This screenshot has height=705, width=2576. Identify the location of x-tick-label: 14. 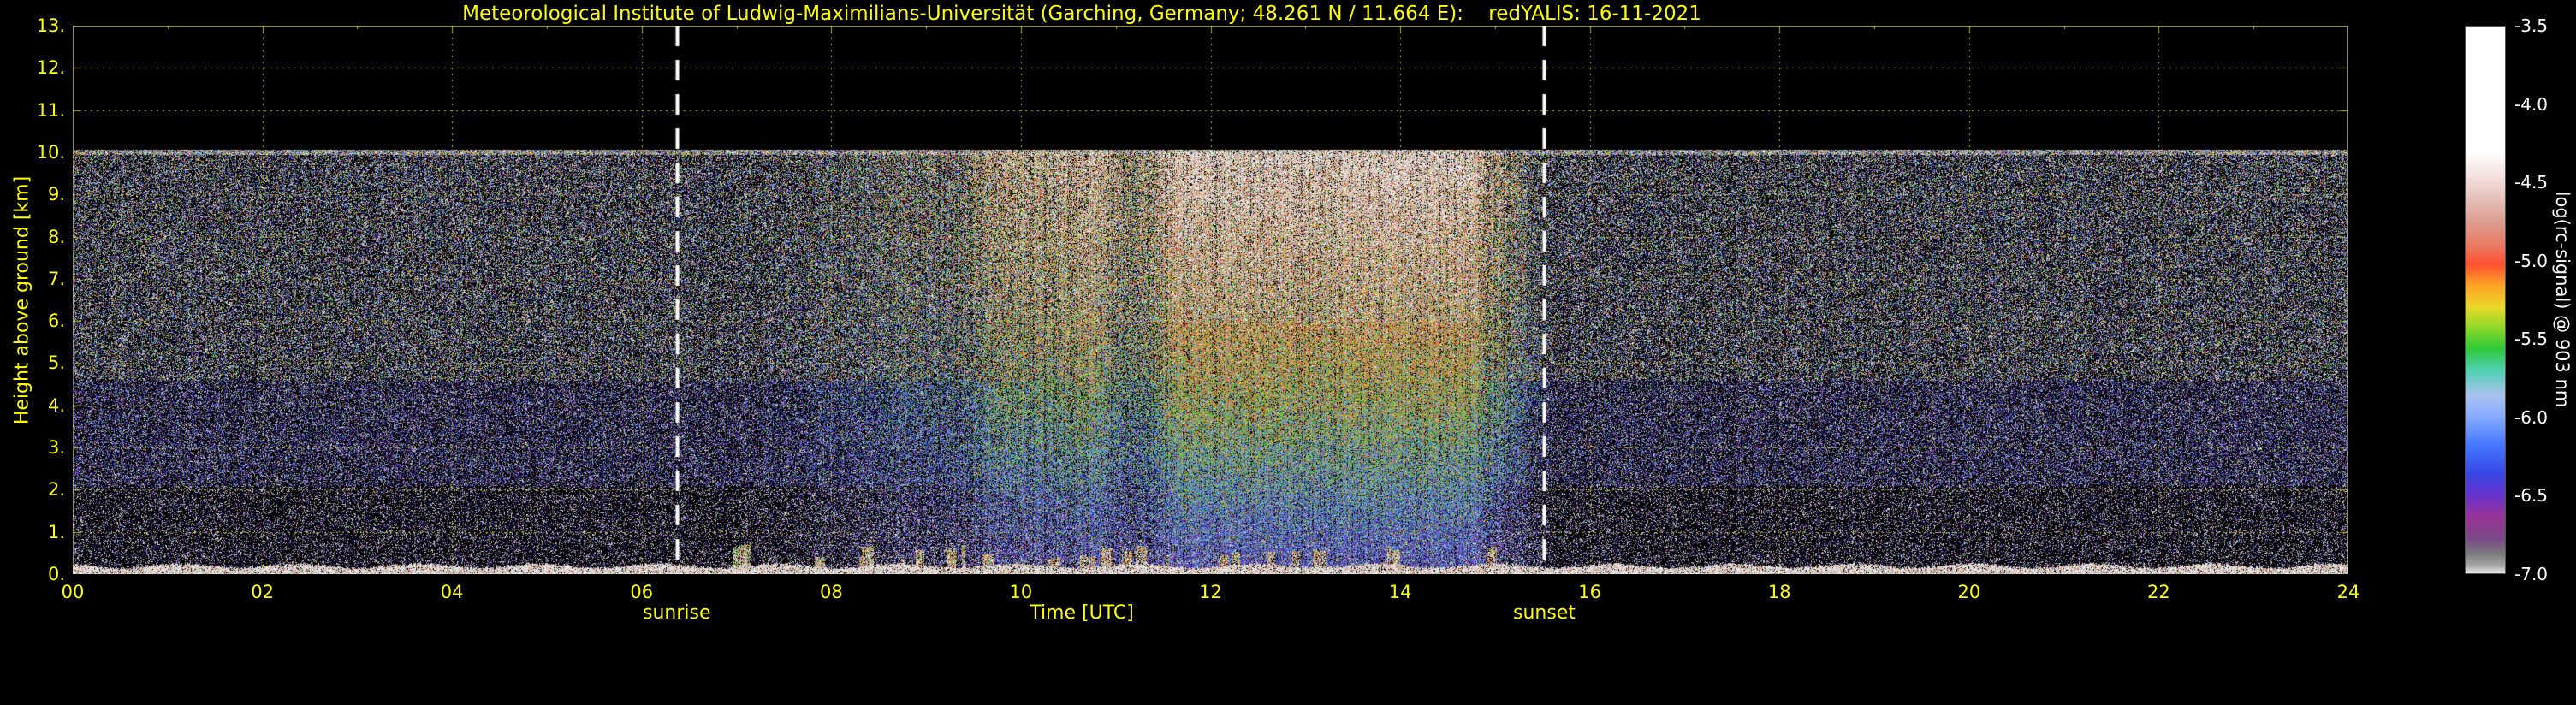
(1400, 592).